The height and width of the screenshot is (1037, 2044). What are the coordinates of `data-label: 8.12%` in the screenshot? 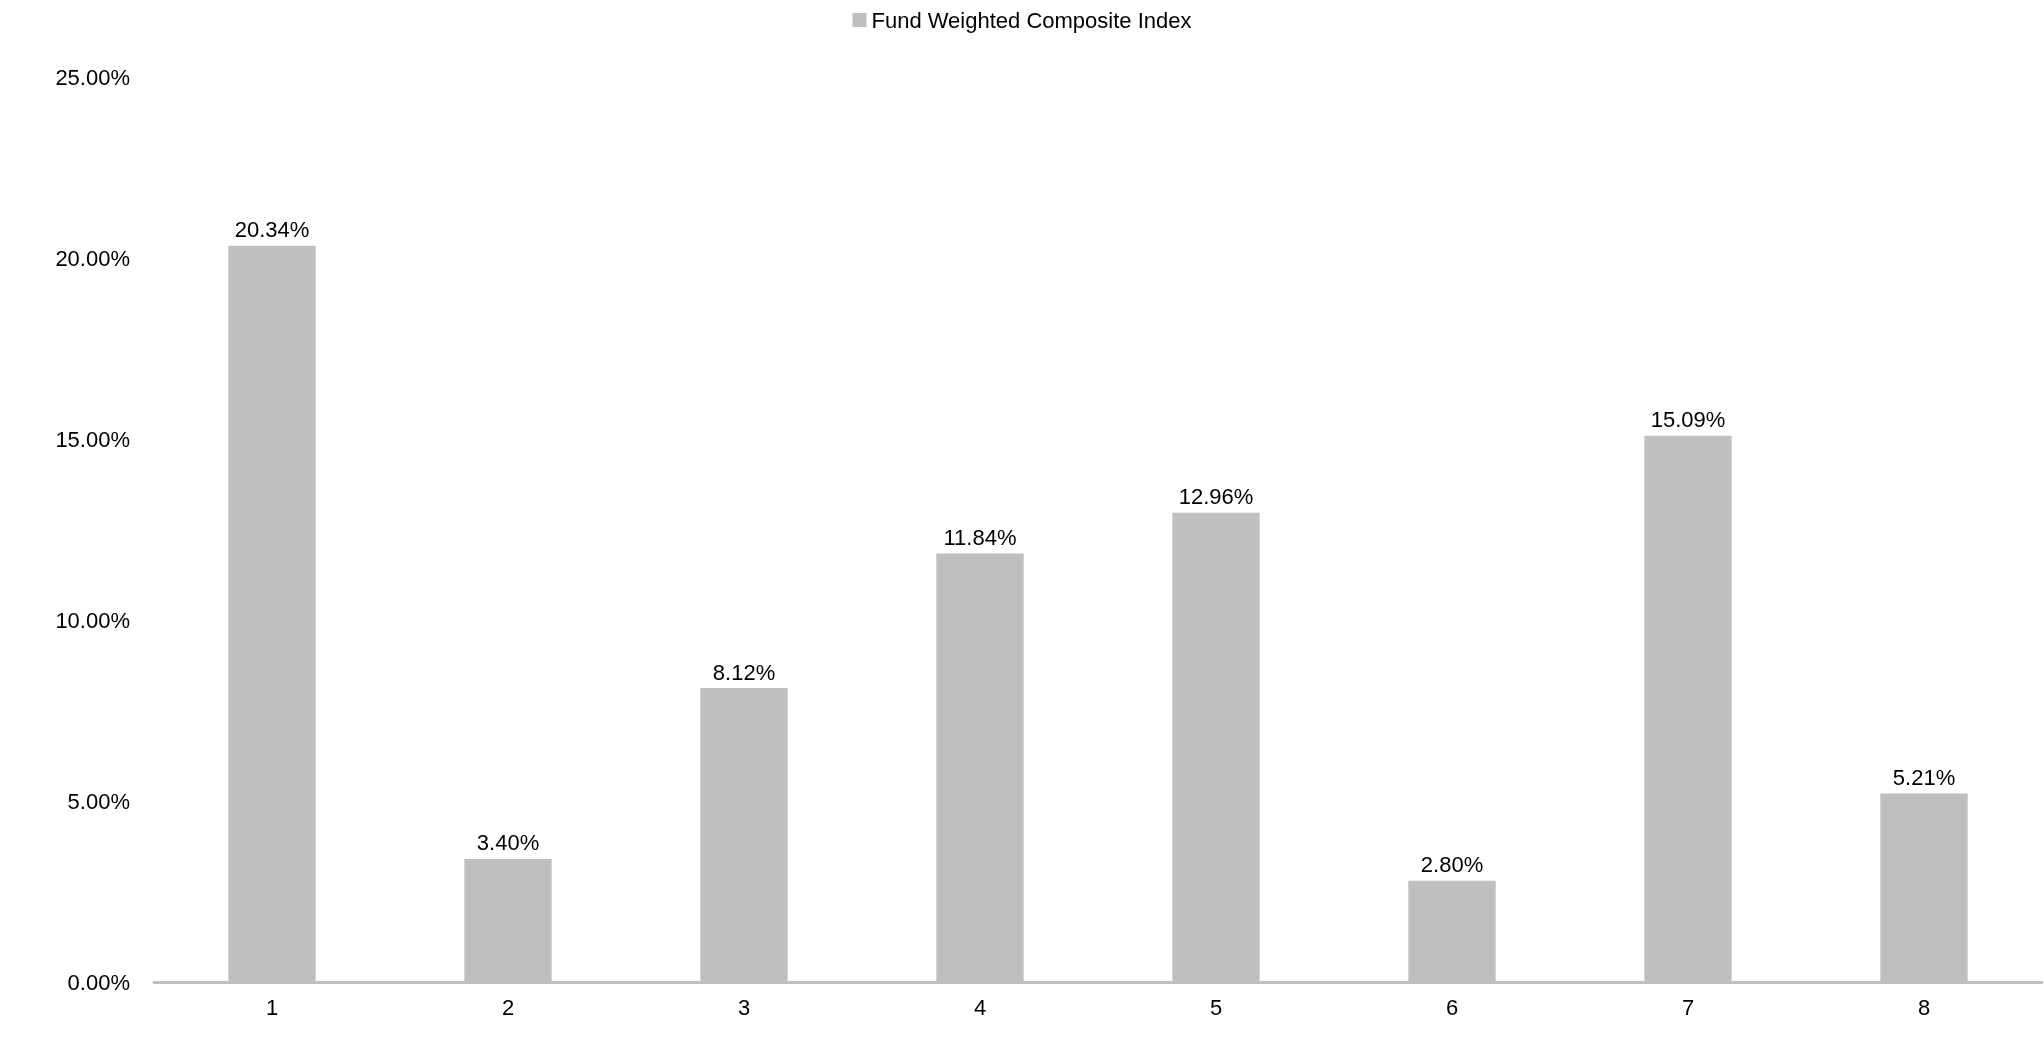 It's located at (744, 672).